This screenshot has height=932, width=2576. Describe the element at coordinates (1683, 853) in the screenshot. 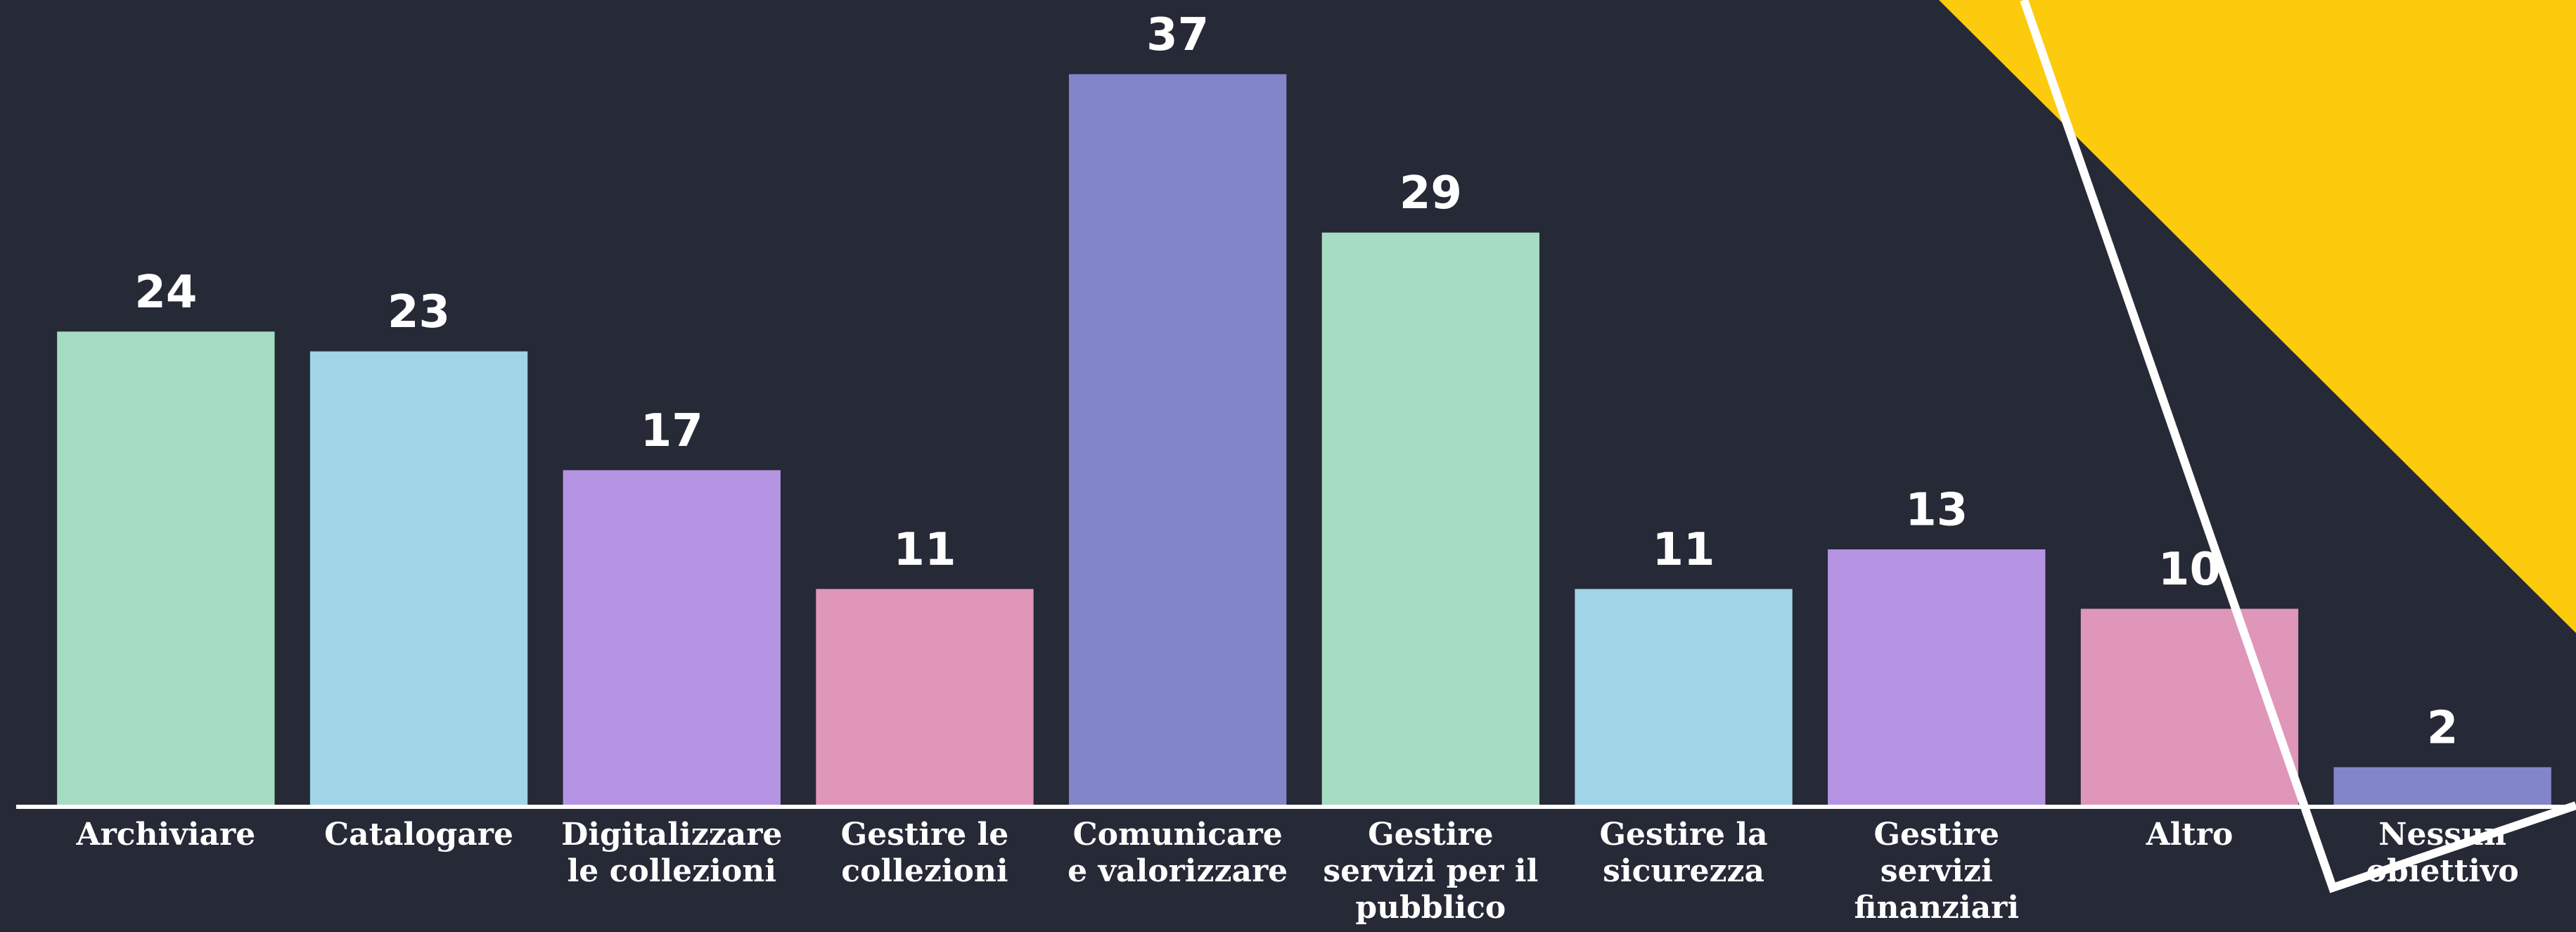

I see `x-tick-label: Gestire la sicurezza` at that location.